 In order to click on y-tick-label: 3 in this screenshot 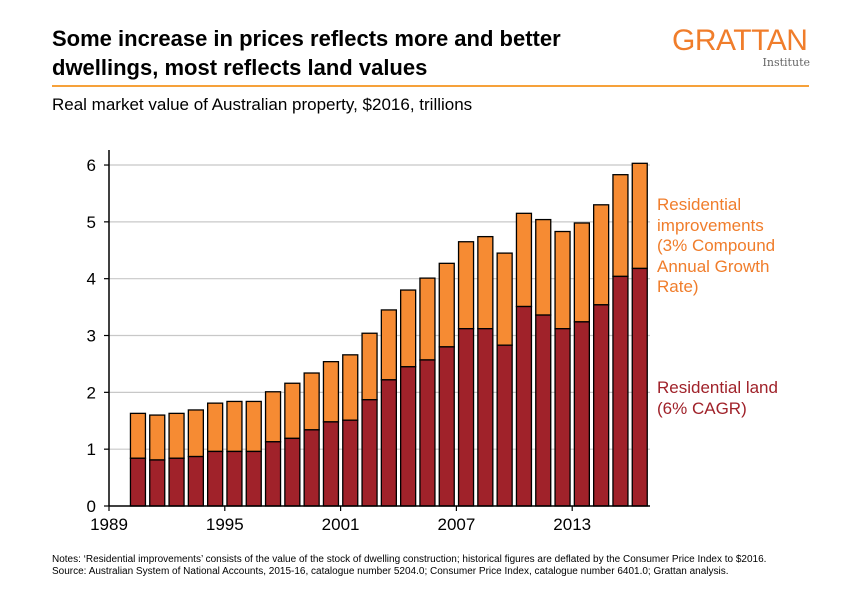, I will do `click(91, 336)`.